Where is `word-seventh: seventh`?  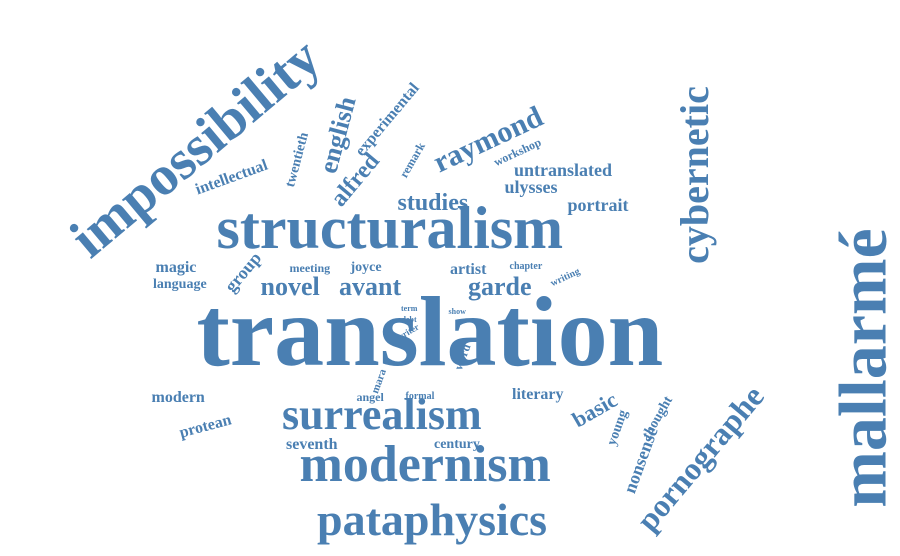 word-seventh: seventh is located at coordinates (312, 444).